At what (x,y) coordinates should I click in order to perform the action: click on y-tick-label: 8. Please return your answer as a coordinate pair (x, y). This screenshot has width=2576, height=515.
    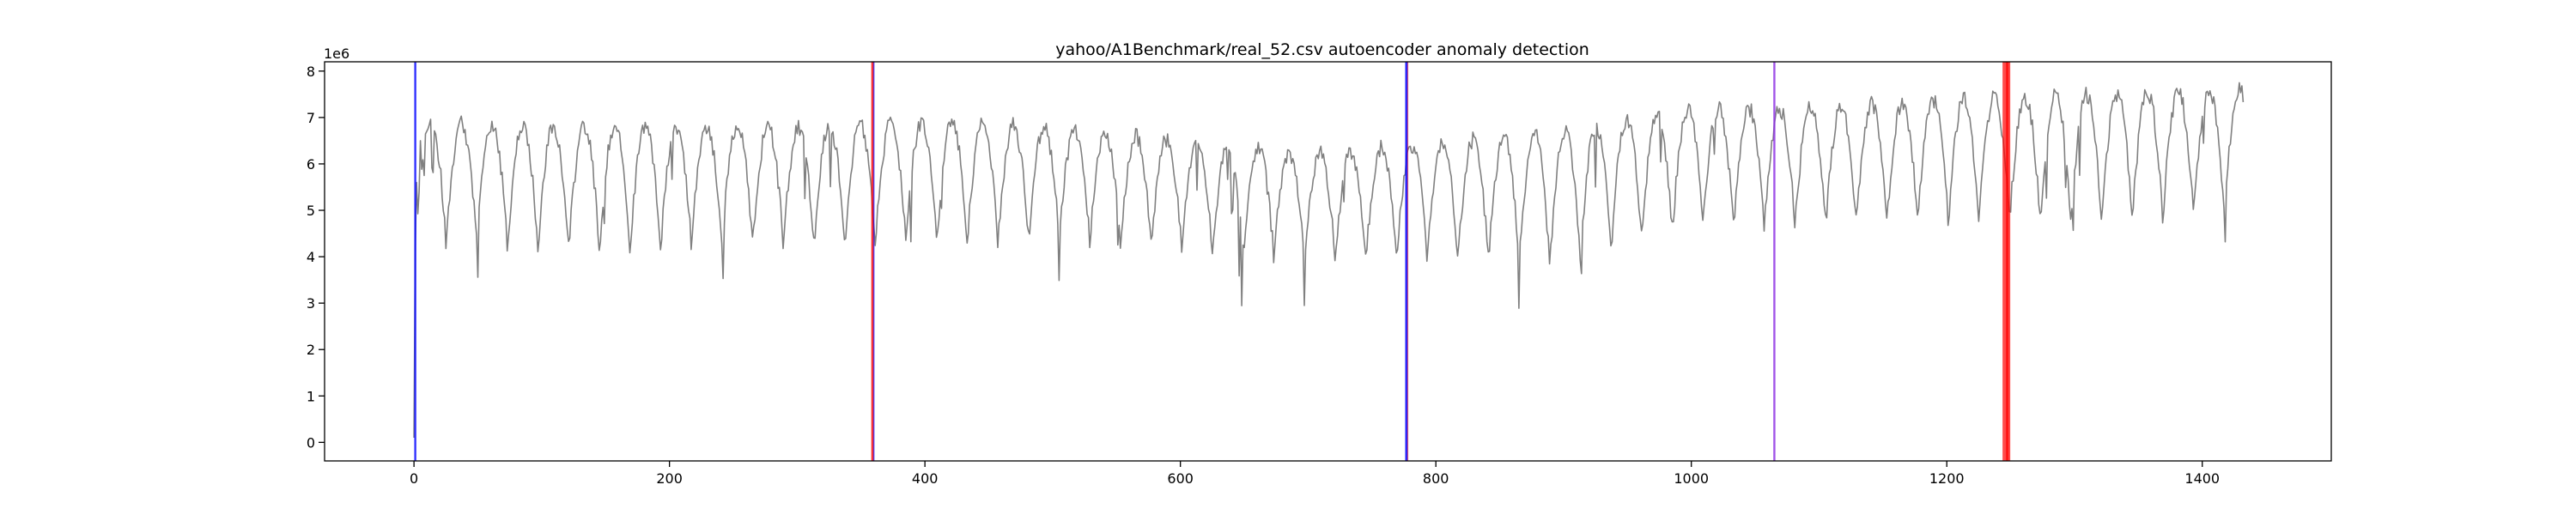
    Looking at the image, I should click on (311, 72).